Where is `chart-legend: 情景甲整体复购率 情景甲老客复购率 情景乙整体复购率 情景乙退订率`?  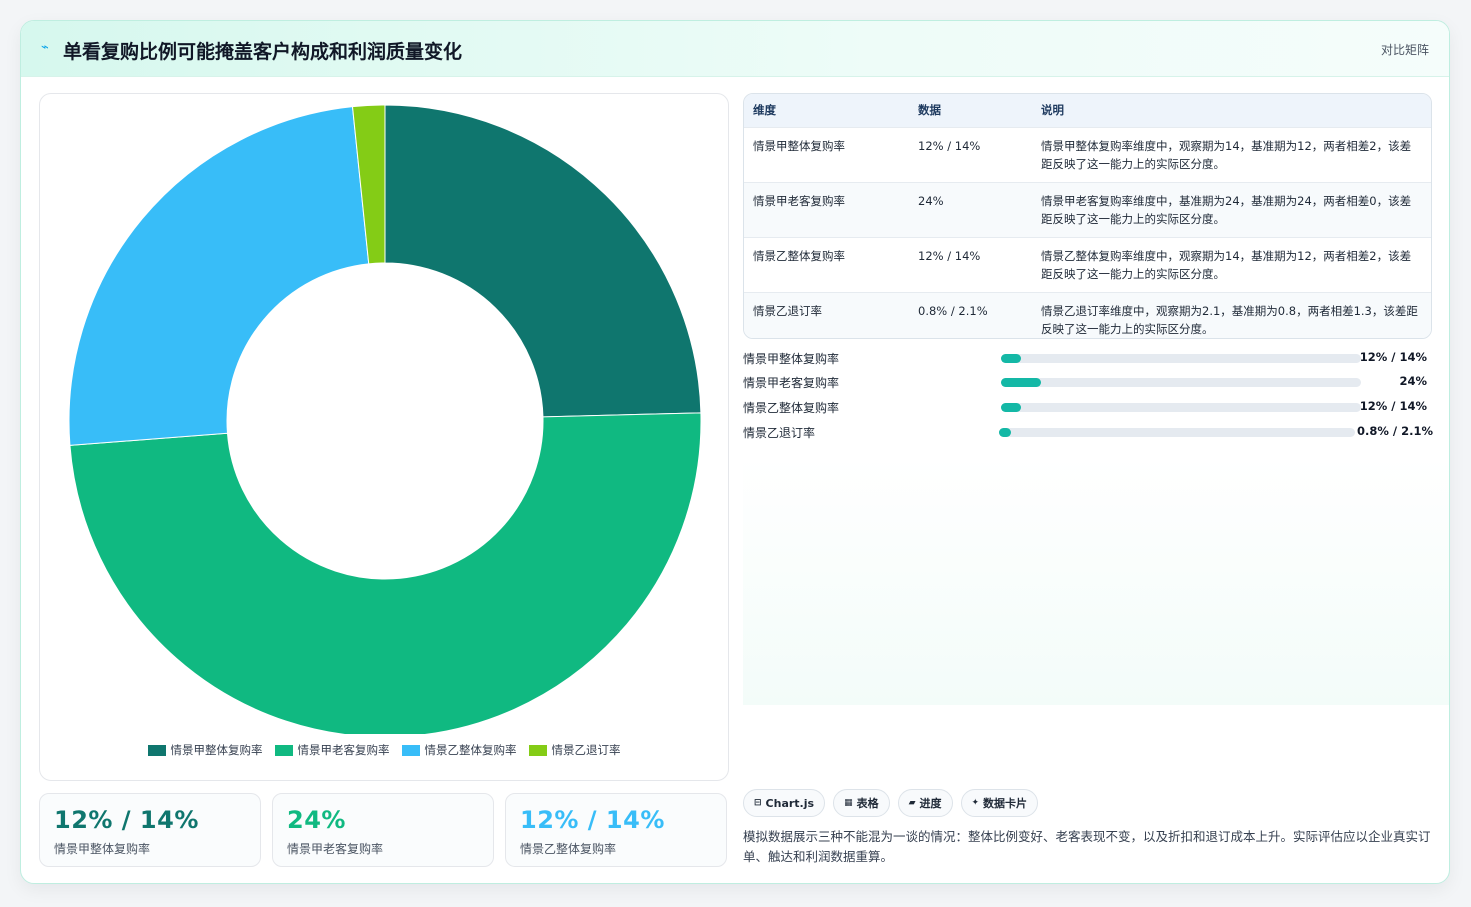 chart-legend: 情景甲整体复购率 情景甲老客复购率 情景乙整体复购率 情景乙退订率 is located at coordinates (384, 750).